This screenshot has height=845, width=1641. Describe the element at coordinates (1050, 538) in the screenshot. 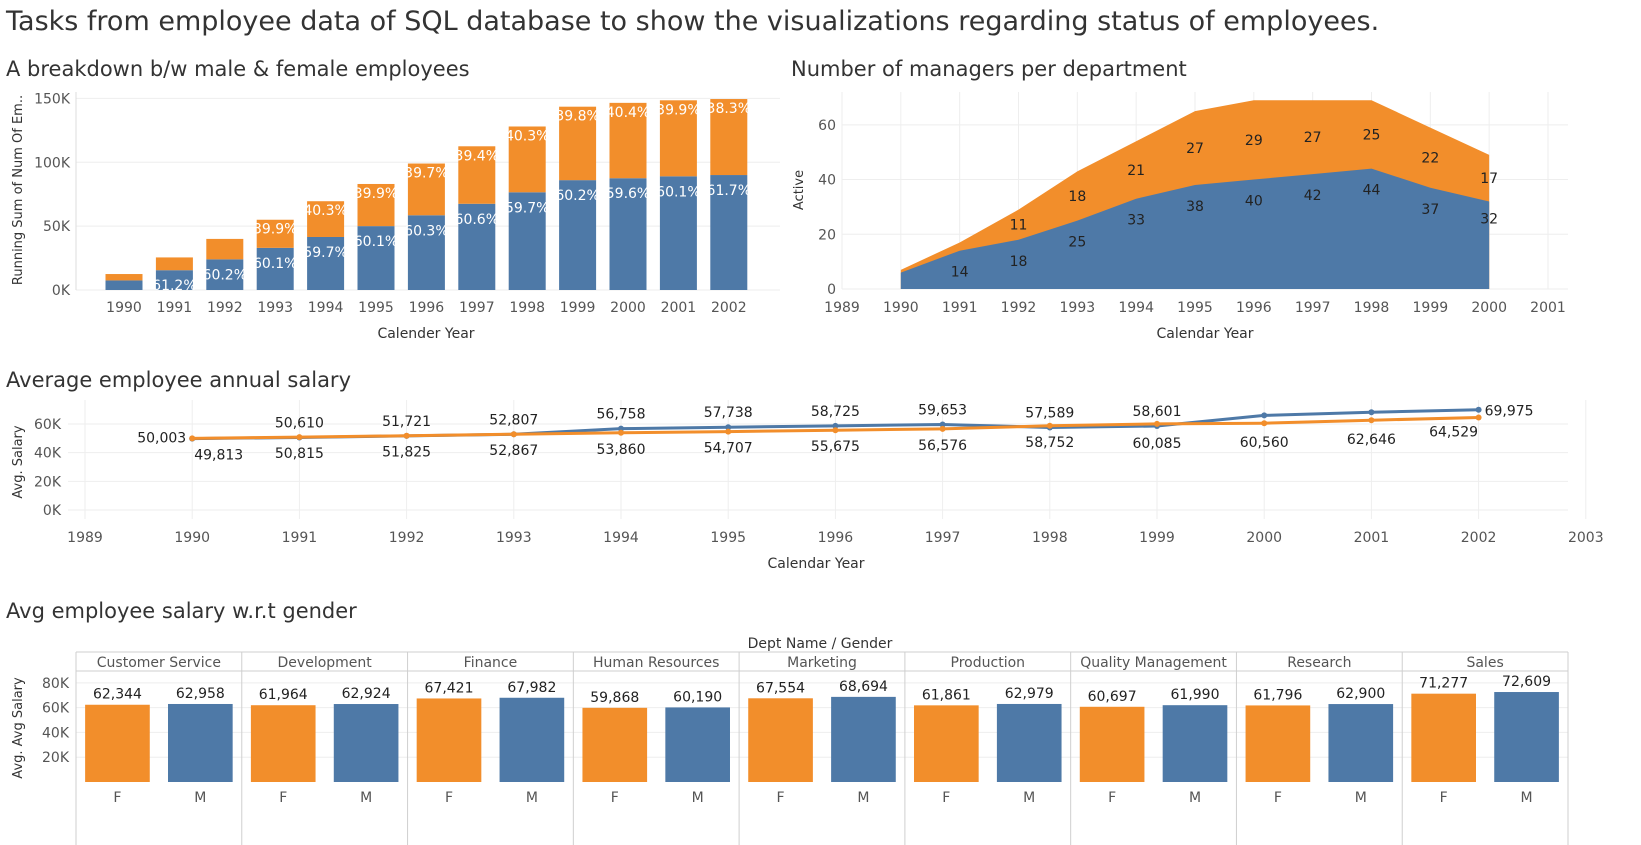

I see `x-tick-label: 1998` at that location.